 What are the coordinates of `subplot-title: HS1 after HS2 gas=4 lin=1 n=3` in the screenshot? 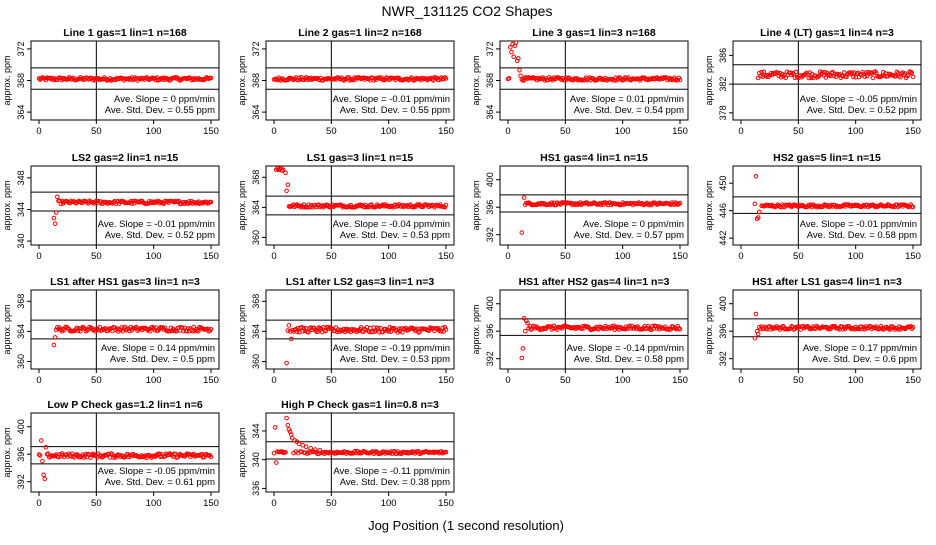 It's located at (594, 282).